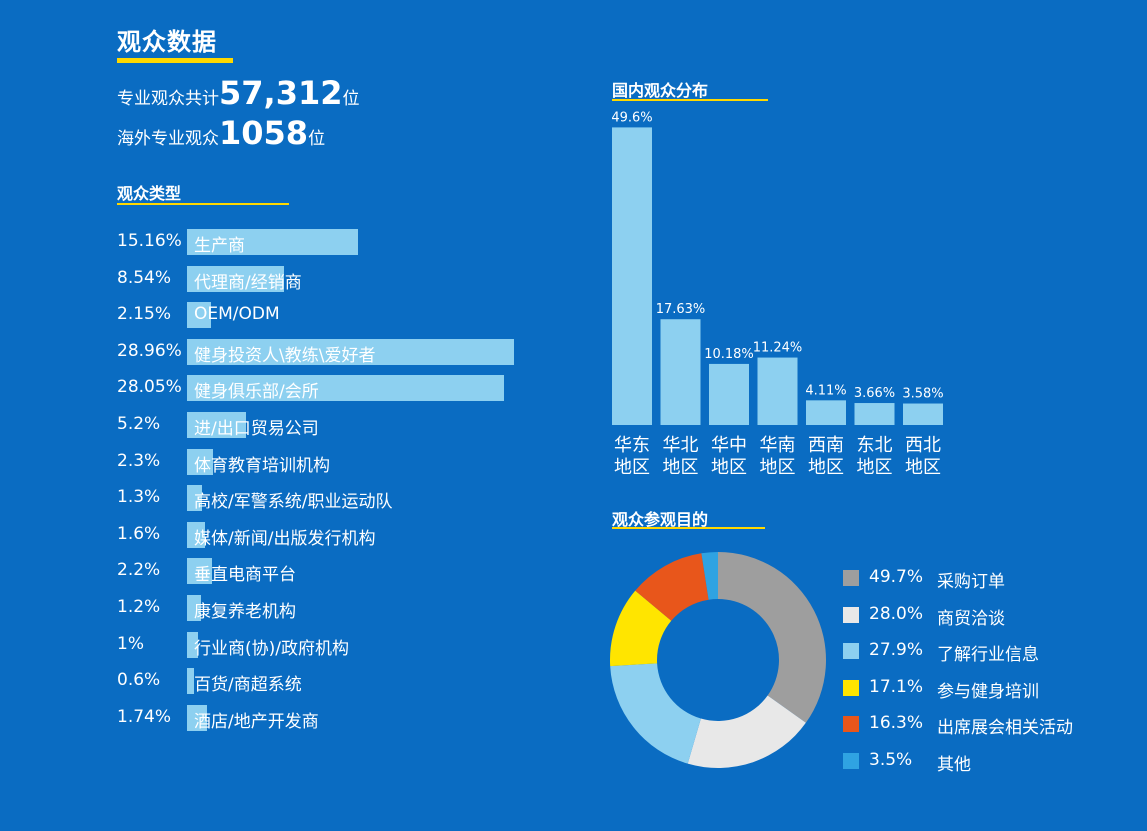  What do you see at coordinates (293, 502) in the screenshot?
I see `type-category-label: 高校/军警系统/职业运动队` at bounding box center [293, 502].